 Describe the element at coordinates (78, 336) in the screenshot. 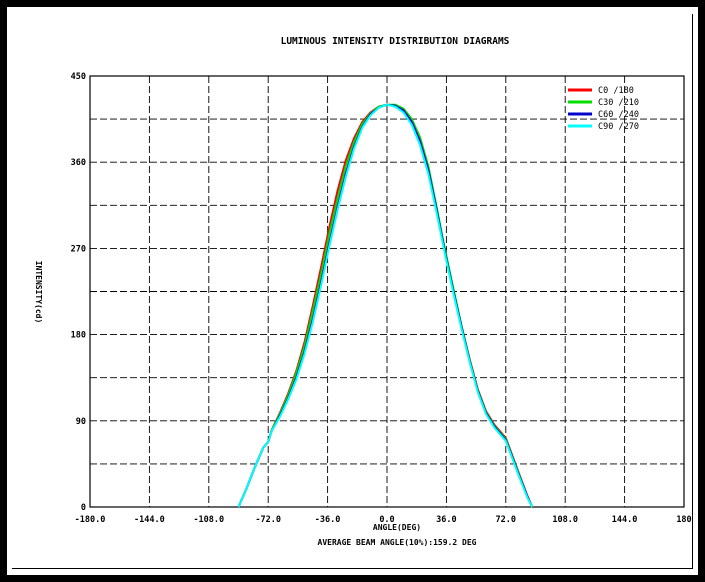

I see `y-tick-label: 180` at that location.